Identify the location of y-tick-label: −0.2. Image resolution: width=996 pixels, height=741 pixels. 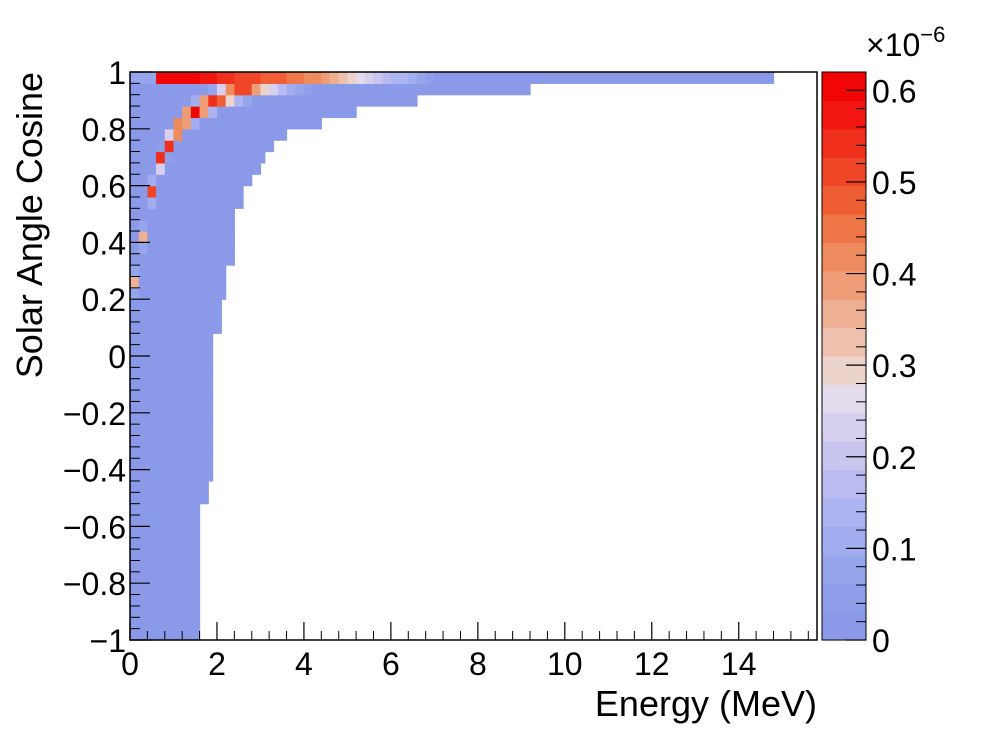
(94, 414).